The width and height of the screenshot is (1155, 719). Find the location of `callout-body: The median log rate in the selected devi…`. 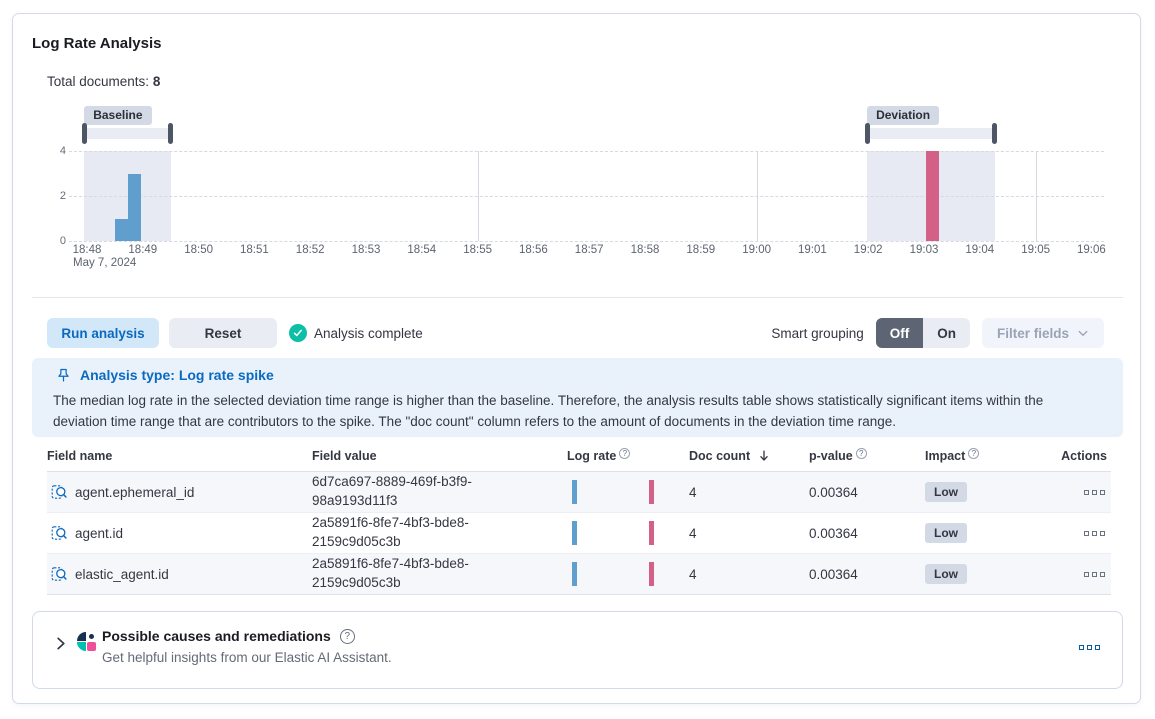

callout-body: The median log rate in the selected devi… is located at coordinates (548, 411).